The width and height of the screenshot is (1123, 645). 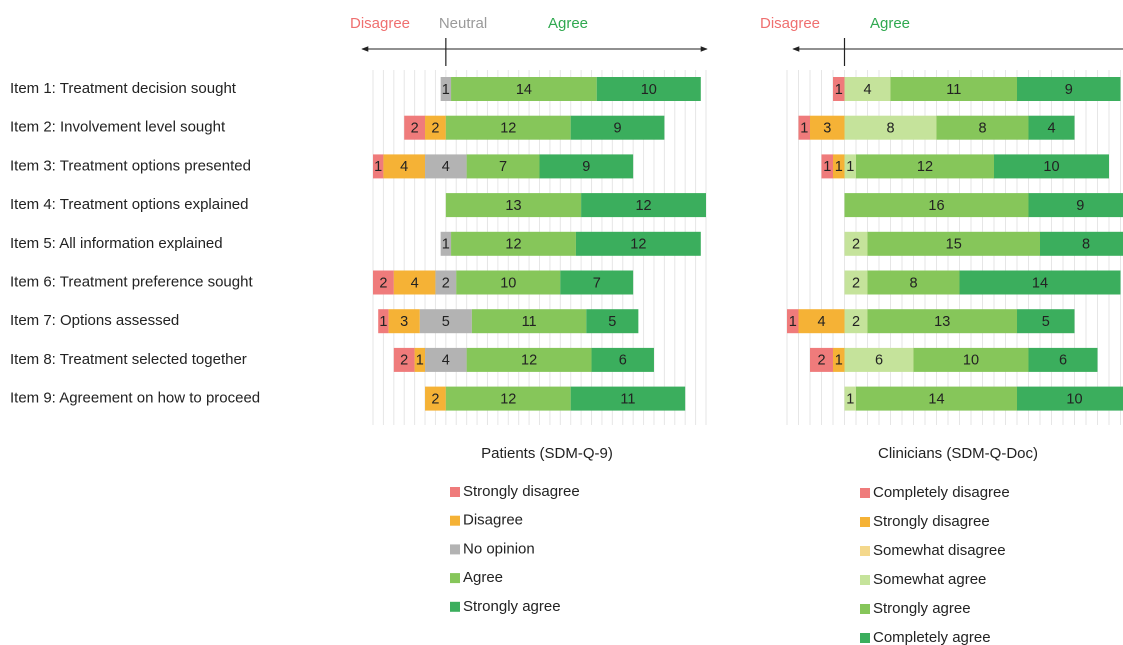 What do you see at coordinates (890, 23) in the screenshot?
I see `header-label: Agree` at bounding box center [890, 23].